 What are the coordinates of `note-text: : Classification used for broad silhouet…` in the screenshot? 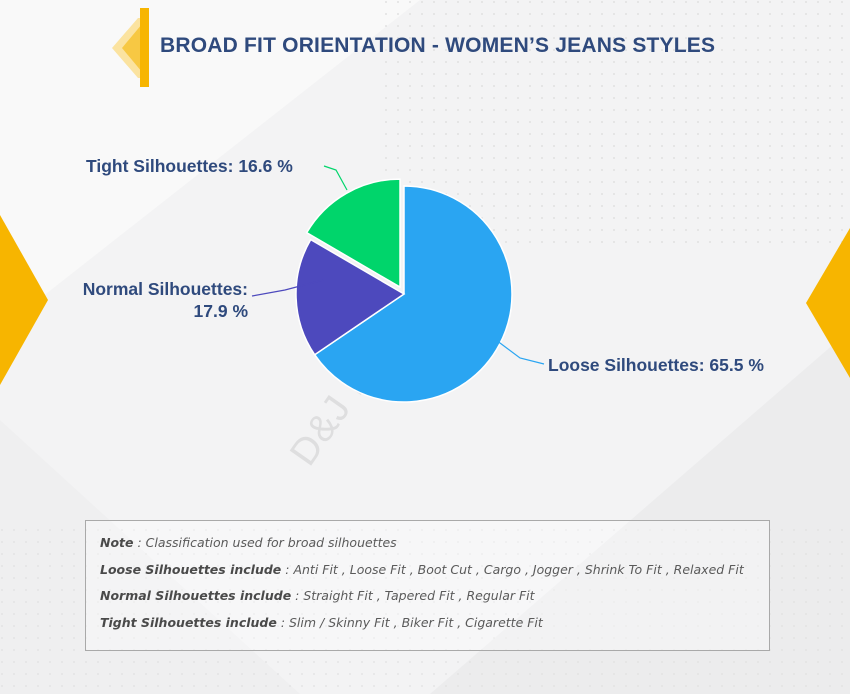 It's located at (265, 542).